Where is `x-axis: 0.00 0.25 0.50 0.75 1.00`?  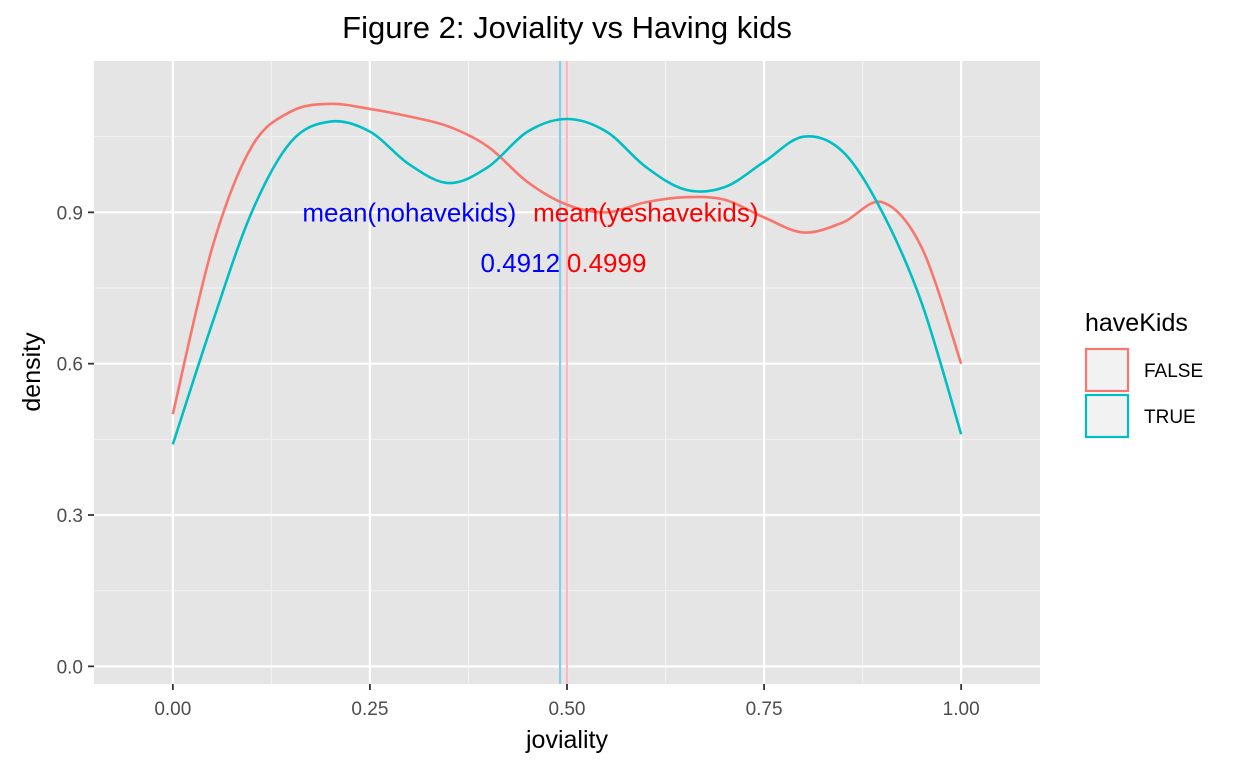
x-axis: 0.00 0.25 0.50 0.75 1.00 is located at coordinates (567, 702).